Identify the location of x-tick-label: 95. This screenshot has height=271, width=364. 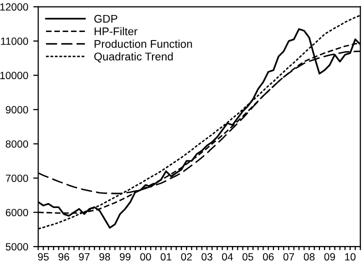
(43, 257).